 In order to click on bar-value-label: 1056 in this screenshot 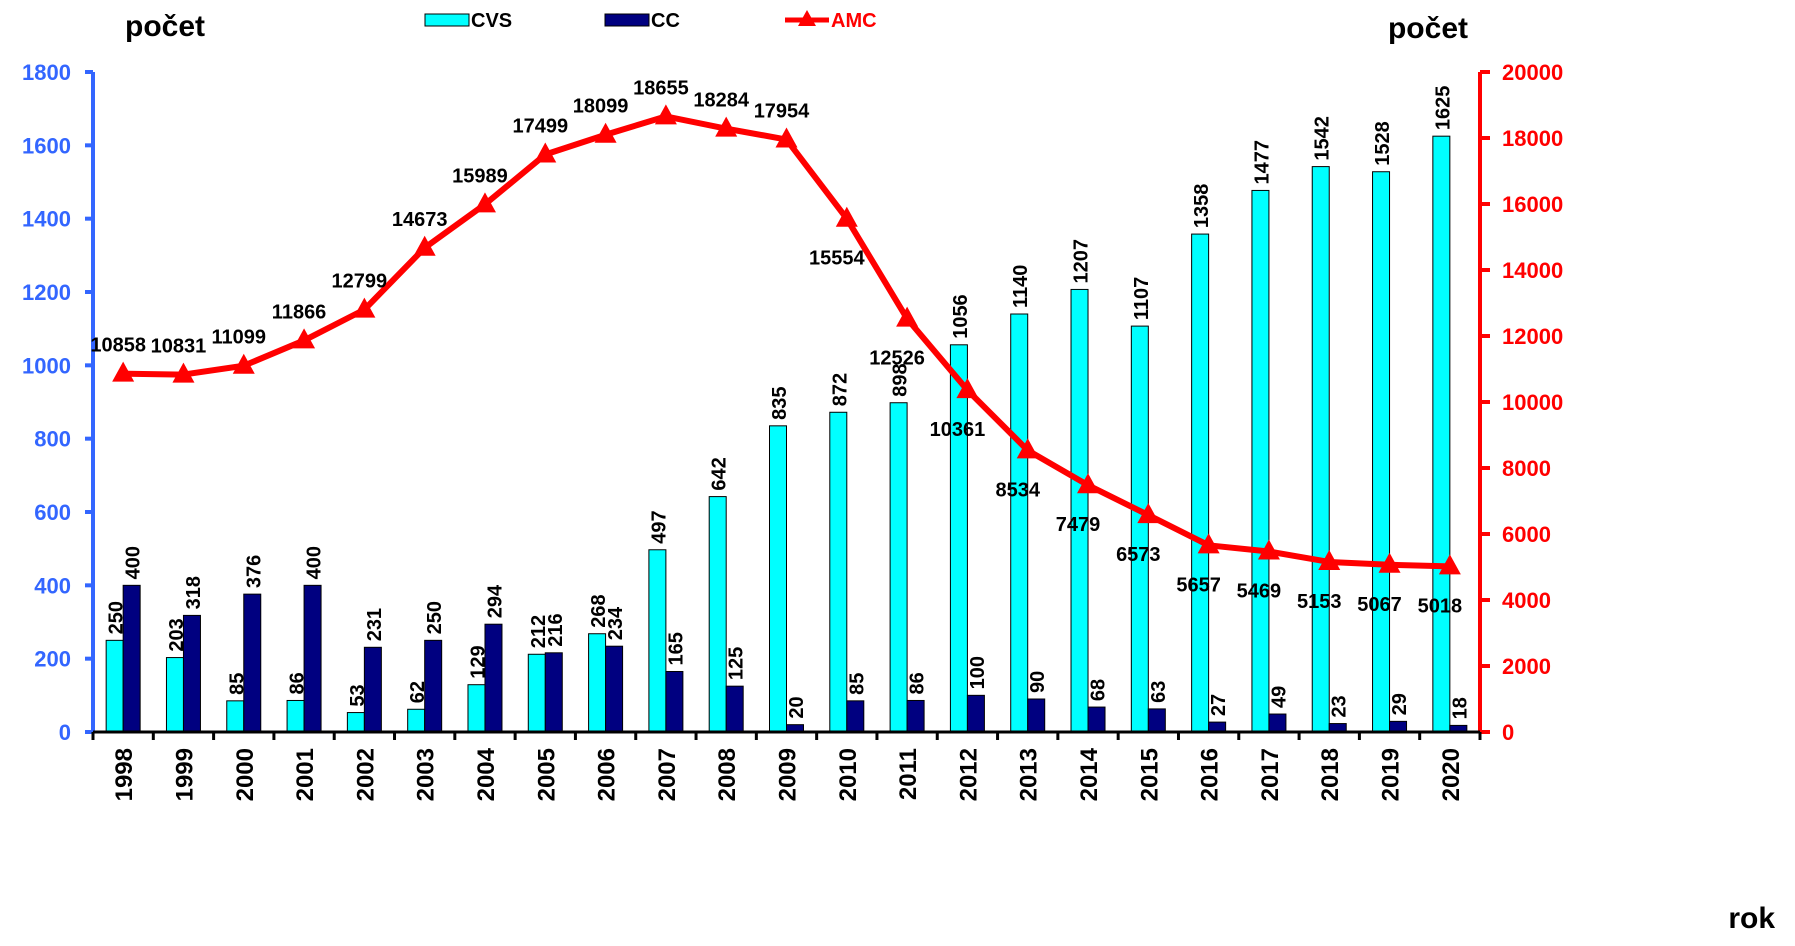, I will do `click(961, 316)`.